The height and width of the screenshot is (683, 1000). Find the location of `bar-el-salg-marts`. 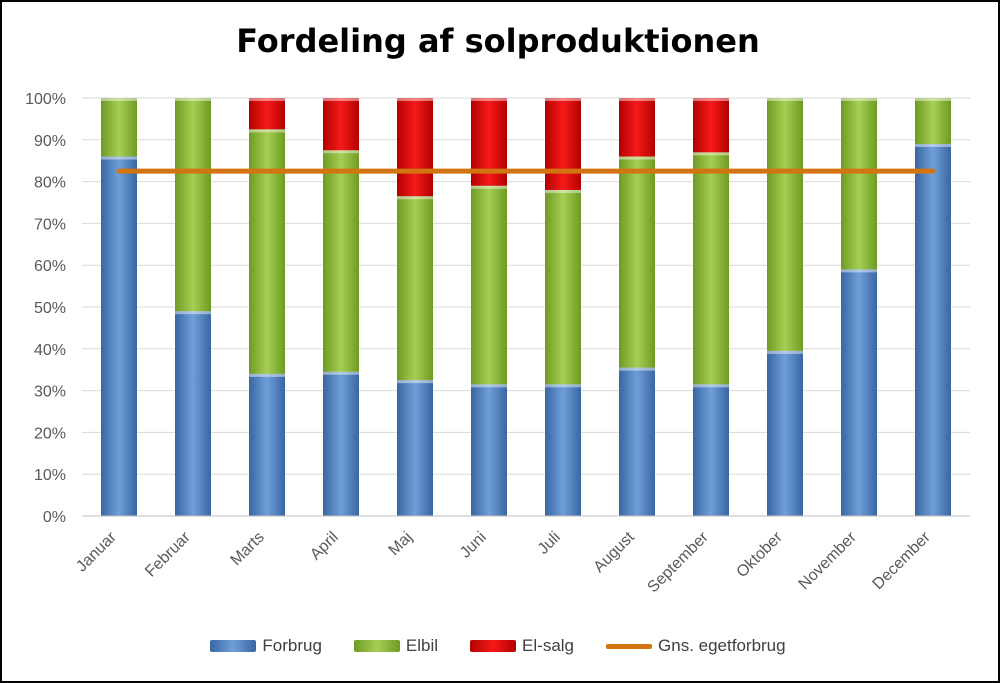

bar-el-salg-marts is located at coordinates (267, 114).